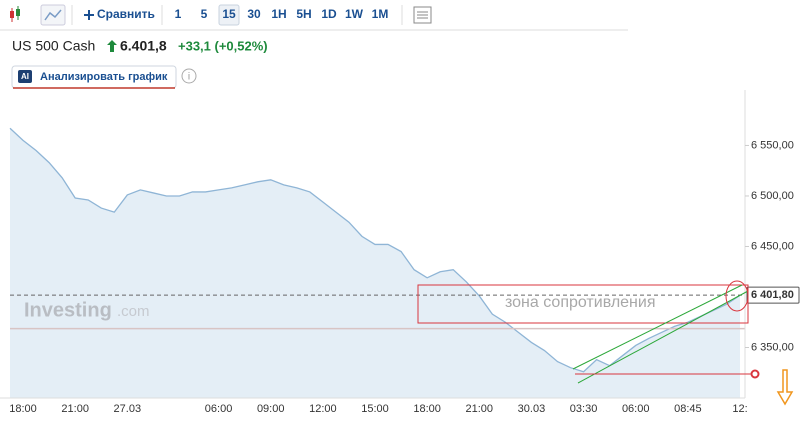 The width and height of the screenshot is (802, 425). What do you see at coordinates (303, 14) in the screenshot?
I see `timeframe-button: 5H` at bounding box center [303, 14].